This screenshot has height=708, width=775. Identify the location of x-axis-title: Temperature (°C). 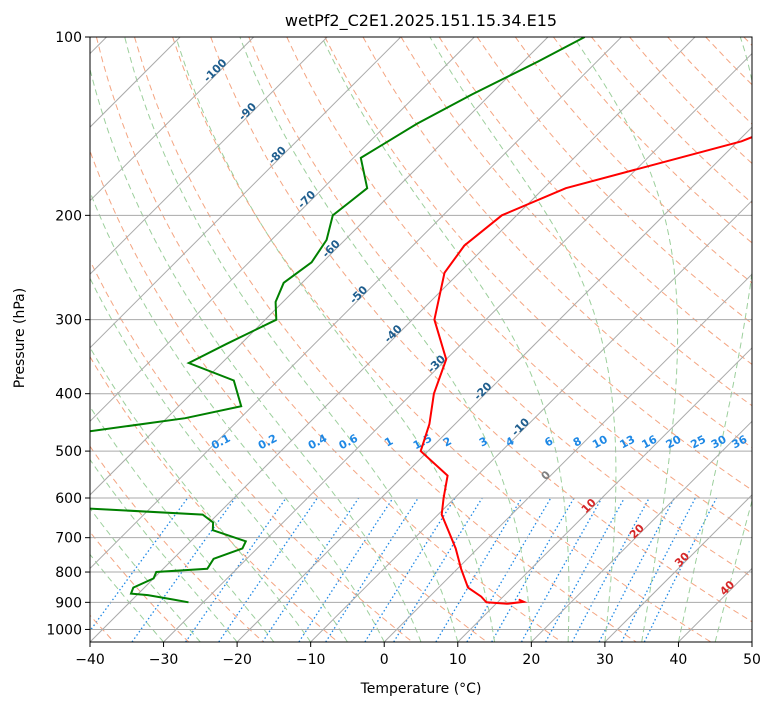
(421, 689).